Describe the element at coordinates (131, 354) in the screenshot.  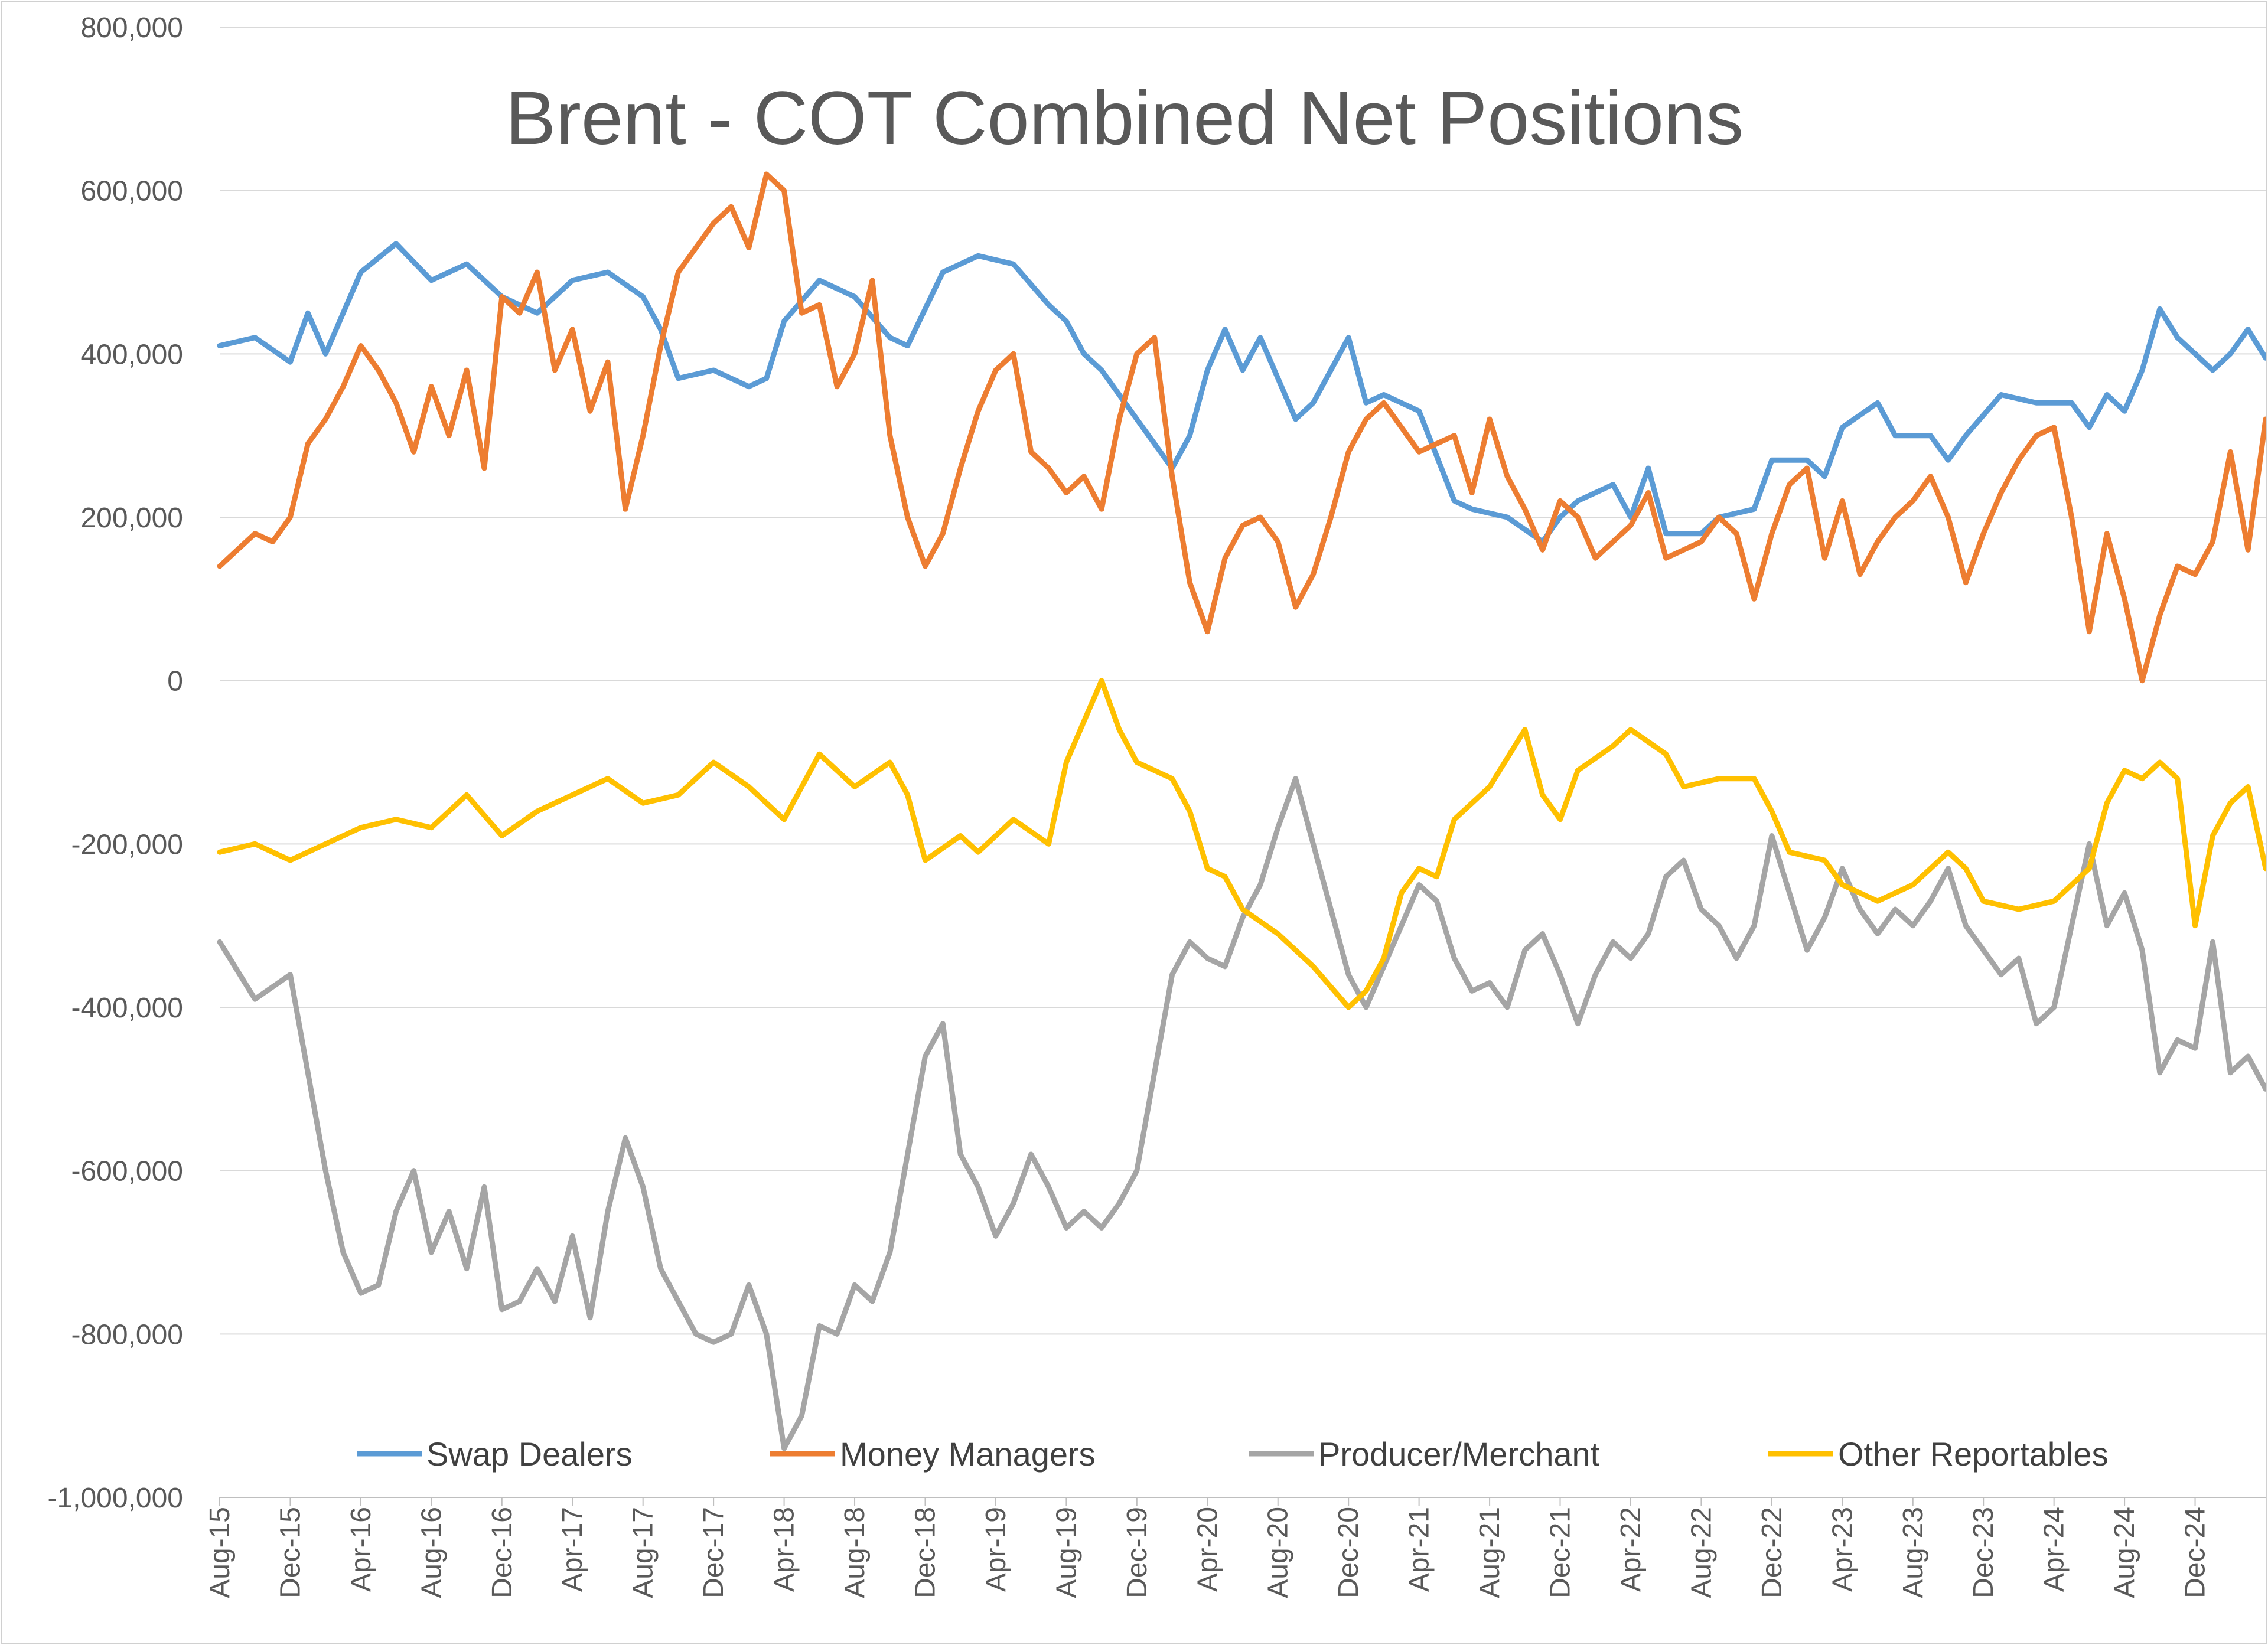
I see `y-tick-label: 400,000` at that location.